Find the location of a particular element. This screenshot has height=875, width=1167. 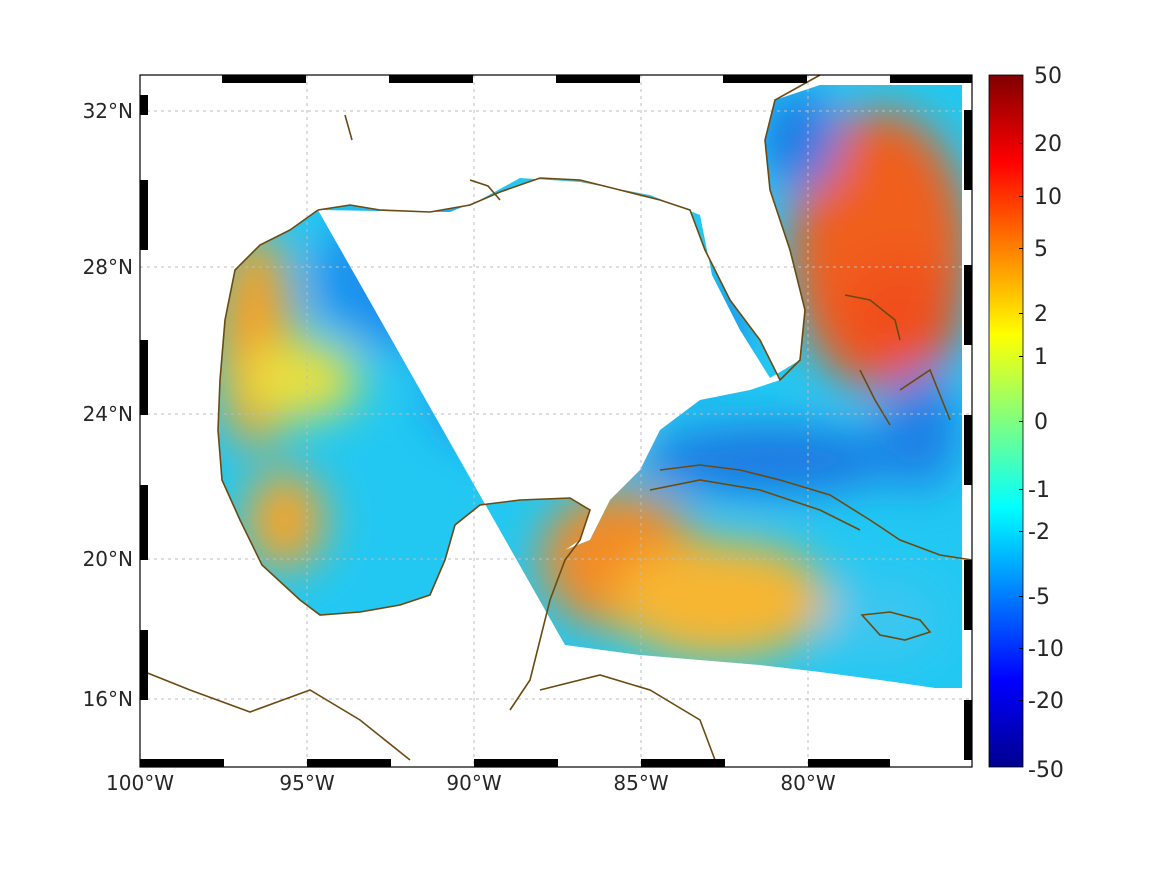

x-tick-label: 100°W is located at coordinates (140, 783).